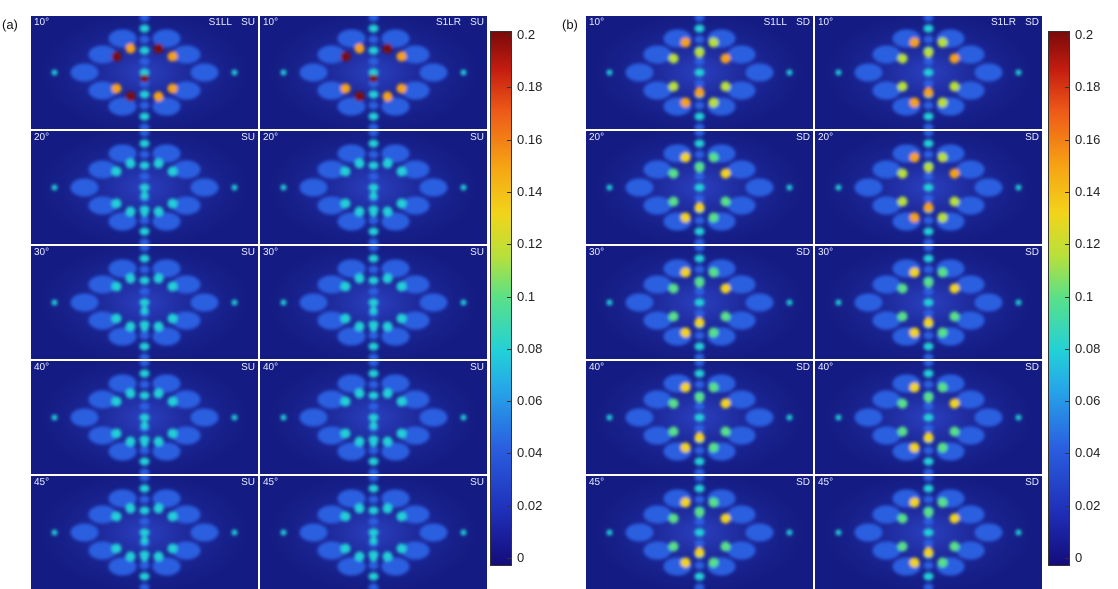  What do you see at coordinates (1087, 139) in the screenshot?
I see `colorbar-tick-label: 0.16` at bounding box center [1087, 139].